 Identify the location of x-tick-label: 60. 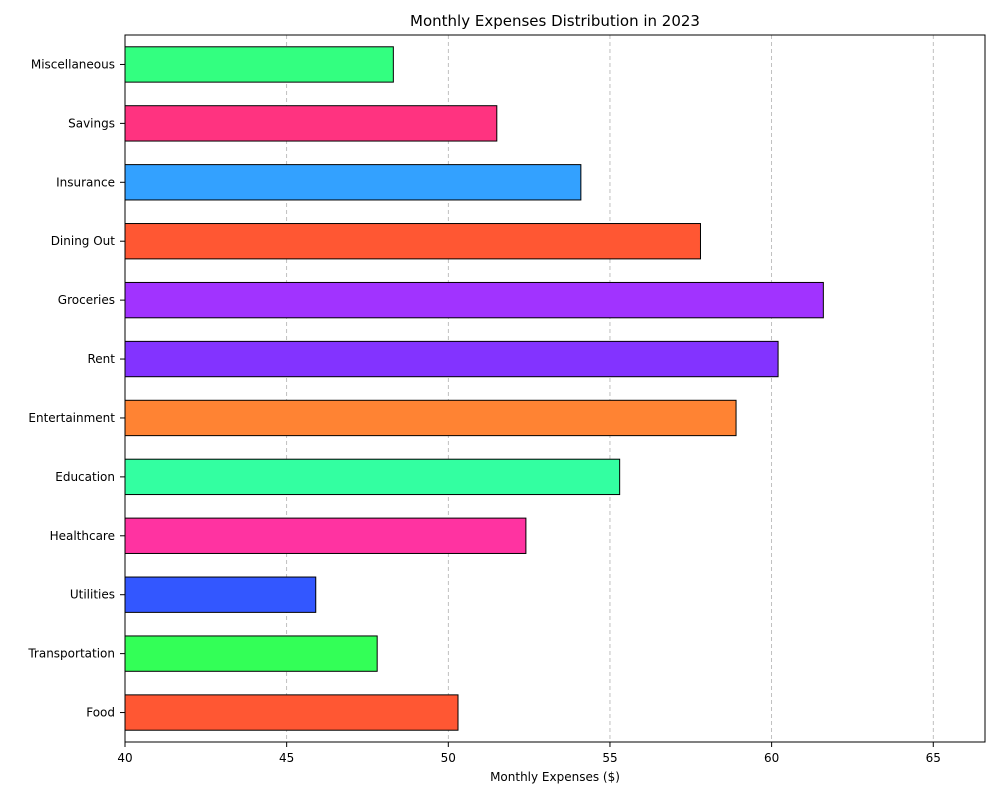
(771, 758).